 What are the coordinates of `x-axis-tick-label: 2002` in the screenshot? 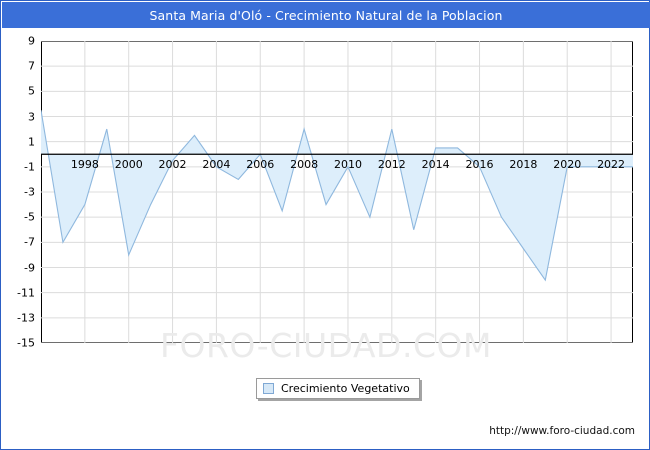 It's located at (172, 165).